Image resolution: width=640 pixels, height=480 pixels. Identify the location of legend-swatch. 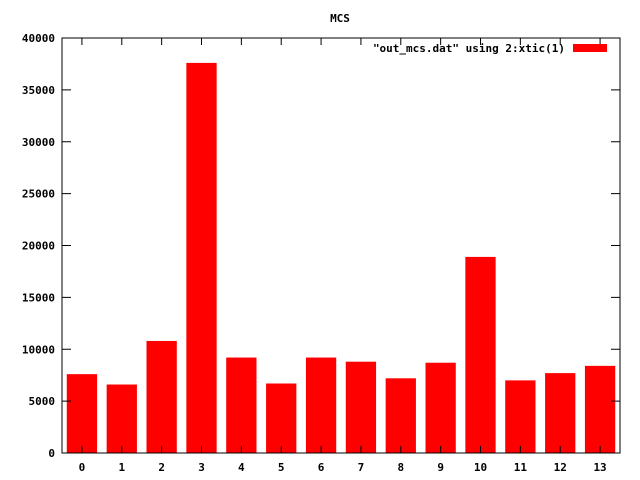
(590, 48).